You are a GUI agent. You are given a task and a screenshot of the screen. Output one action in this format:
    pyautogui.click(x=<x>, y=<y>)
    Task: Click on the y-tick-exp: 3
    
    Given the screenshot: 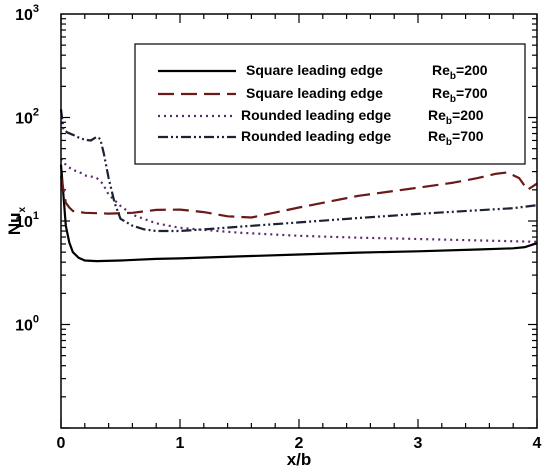 What is the action you would take?
    pyautogui.click(x=36, y=9)
    